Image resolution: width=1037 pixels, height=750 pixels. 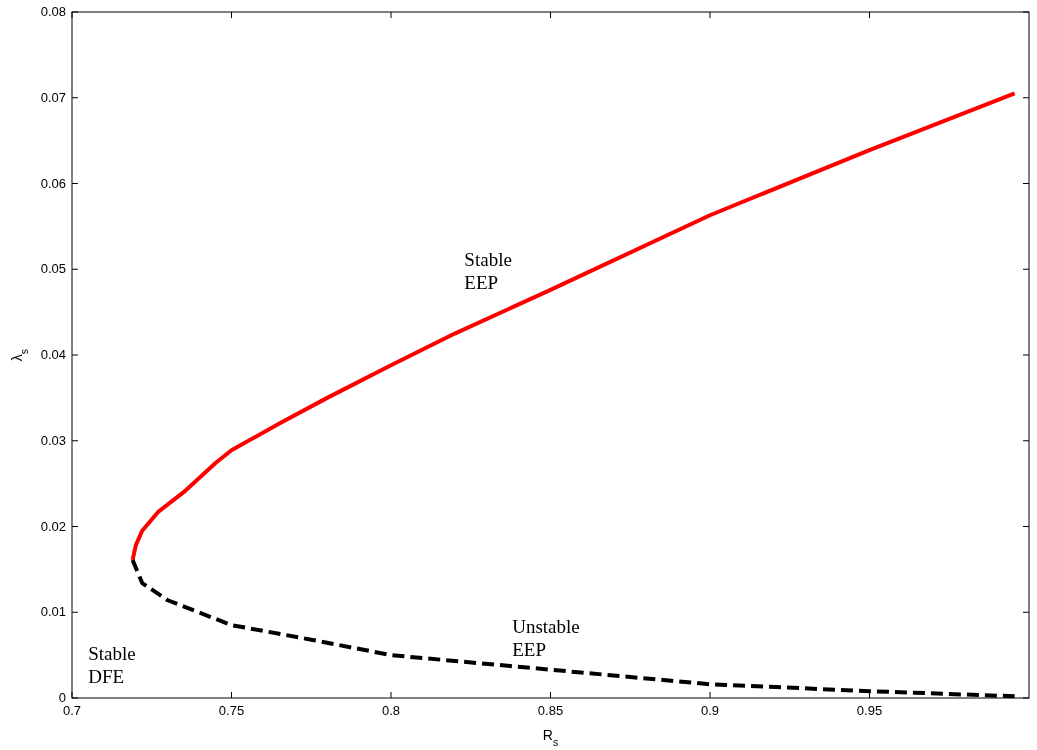 I want to click on y-tick-label: 0.01, so click(x=53, y=612).